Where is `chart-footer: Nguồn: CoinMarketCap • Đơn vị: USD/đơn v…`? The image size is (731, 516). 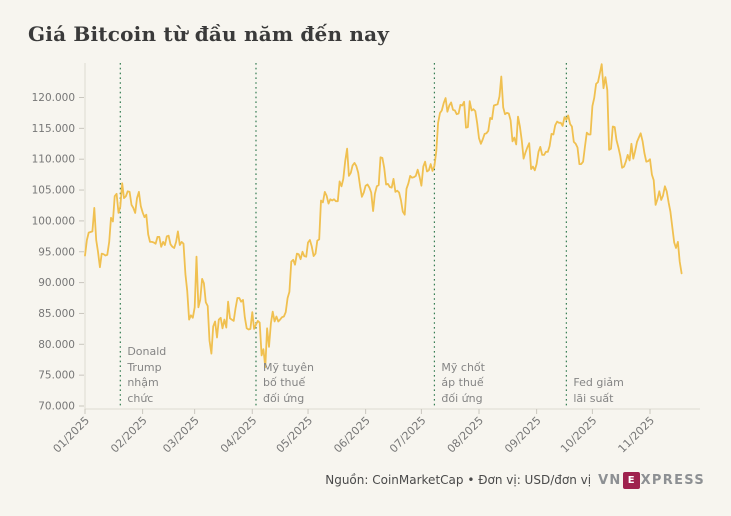 chart-footer: Nguồn: CoinMarketCap • Đơn vị: USD/đơn v… is located at coordinates (515, 480).